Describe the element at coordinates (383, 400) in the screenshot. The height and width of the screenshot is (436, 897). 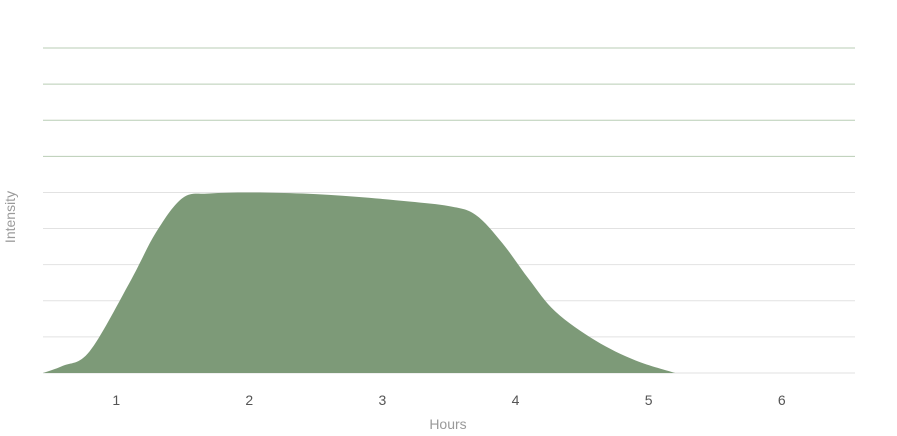
I see `x-tick-label: 3` at that location.